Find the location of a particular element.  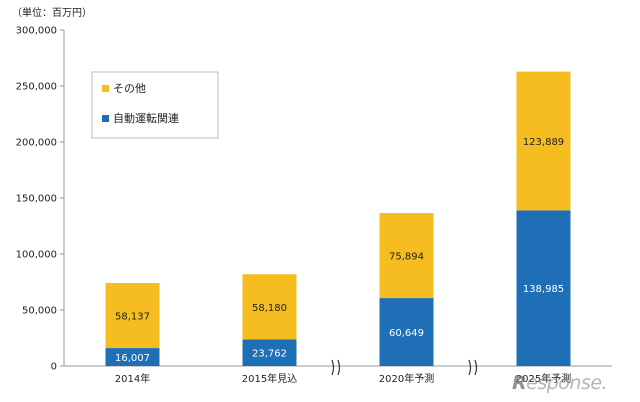

data-label: 123,889 is located at coordinates (543, 142).